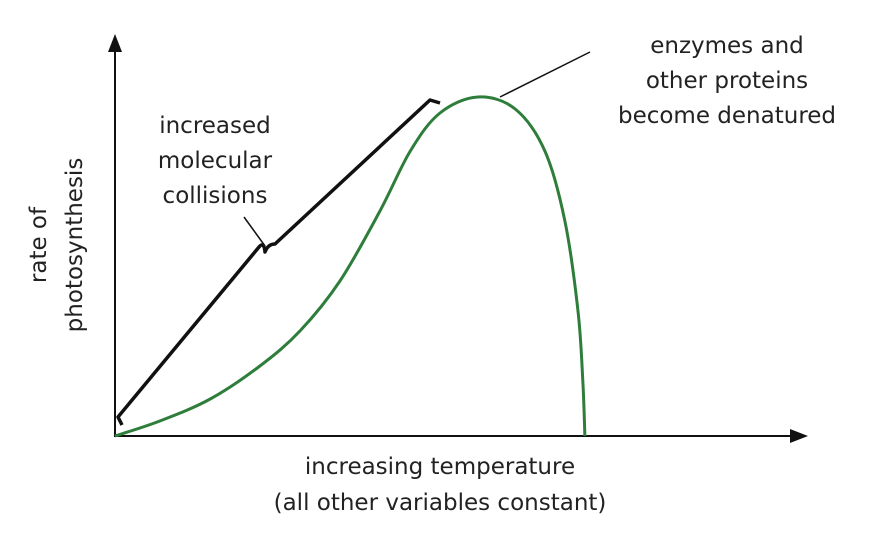  I want to click on peak-label-line2: other proteins, so click(727, 81).